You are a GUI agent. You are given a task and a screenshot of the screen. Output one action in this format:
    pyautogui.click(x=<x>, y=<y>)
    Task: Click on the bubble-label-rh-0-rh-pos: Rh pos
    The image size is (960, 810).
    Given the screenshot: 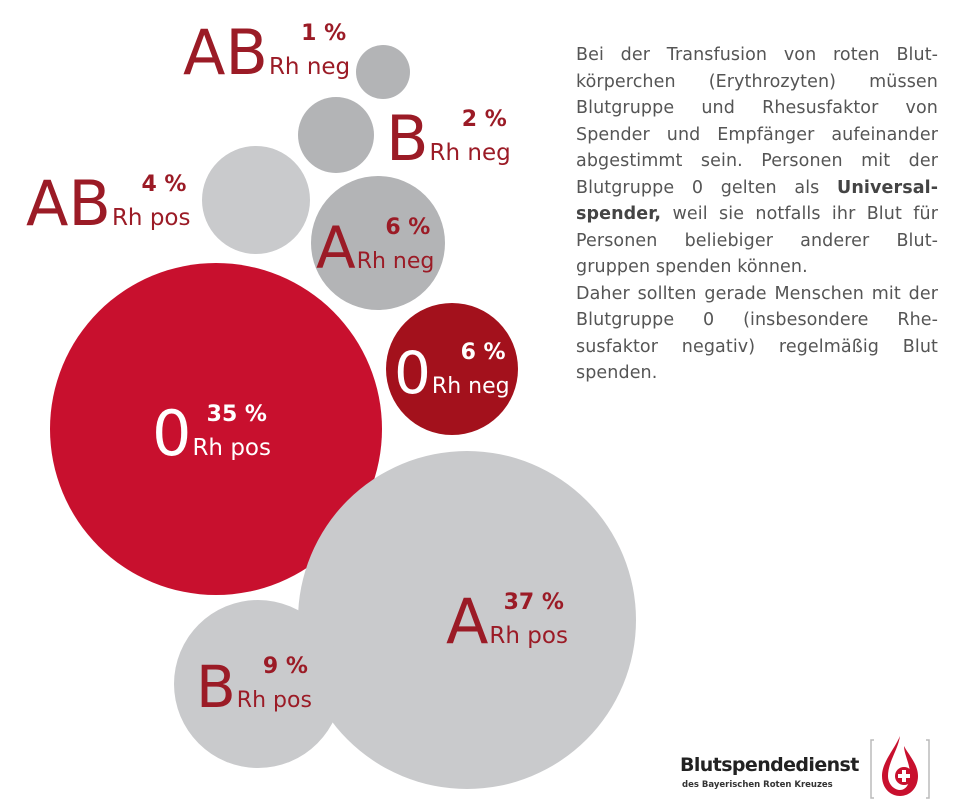 What is the action you would take?
    pyautogui.click(x=231, y=448)
    